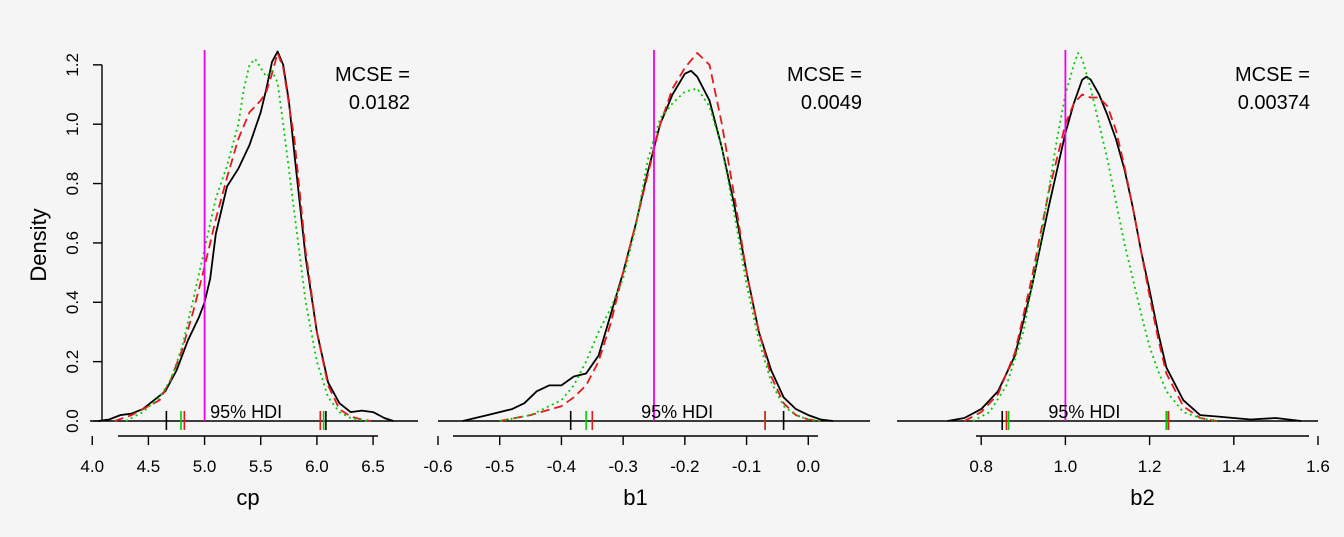  Describe the element at coordinates (261, 466) in the screenshot. I see `x-tick-label: 5.5` at that location.